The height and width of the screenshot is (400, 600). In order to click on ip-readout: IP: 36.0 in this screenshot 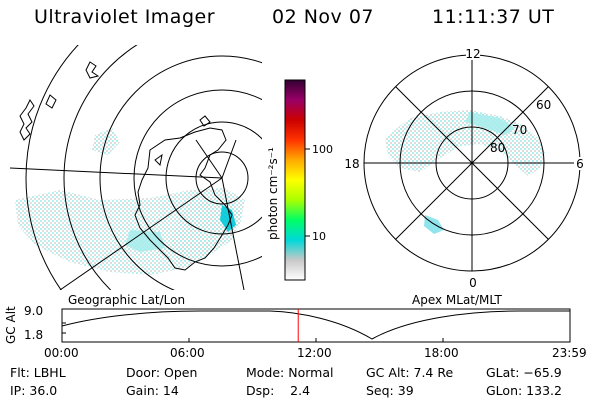, I will do `click(34, 390)`.